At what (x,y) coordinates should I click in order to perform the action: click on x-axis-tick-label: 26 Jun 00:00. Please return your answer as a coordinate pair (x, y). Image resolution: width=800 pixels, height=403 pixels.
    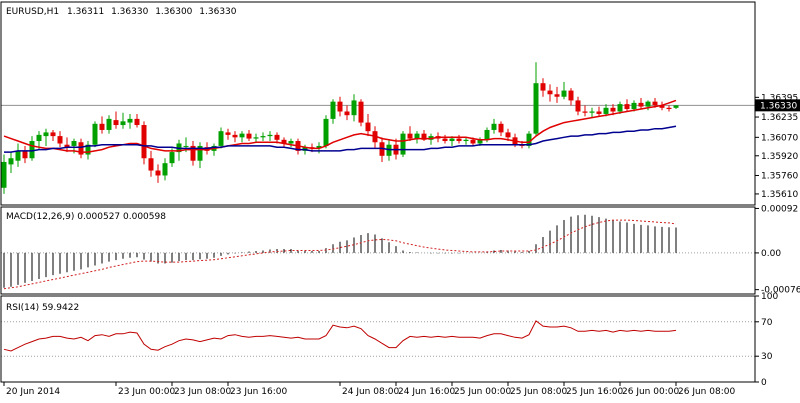
    Looking at the image, I should click on (650, 392).